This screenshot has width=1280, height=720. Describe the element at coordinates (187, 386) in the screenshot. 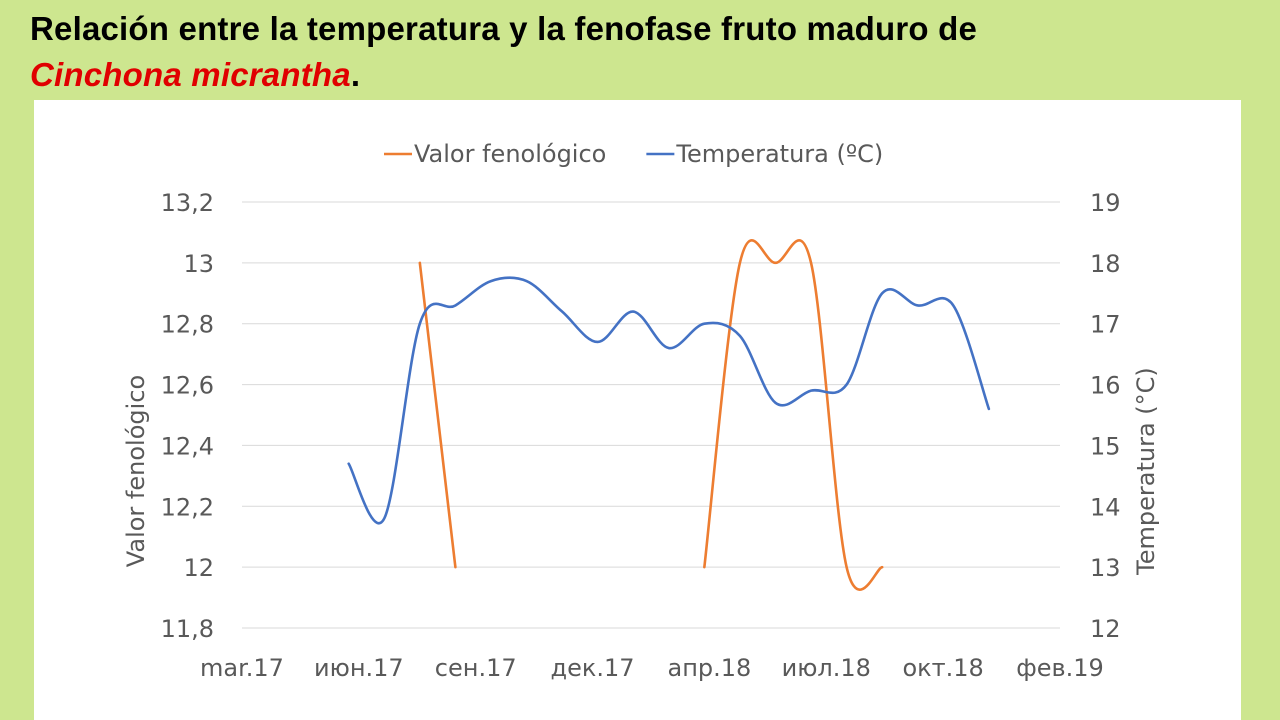

I see `y-left-tick-label: 12,6` at that location.